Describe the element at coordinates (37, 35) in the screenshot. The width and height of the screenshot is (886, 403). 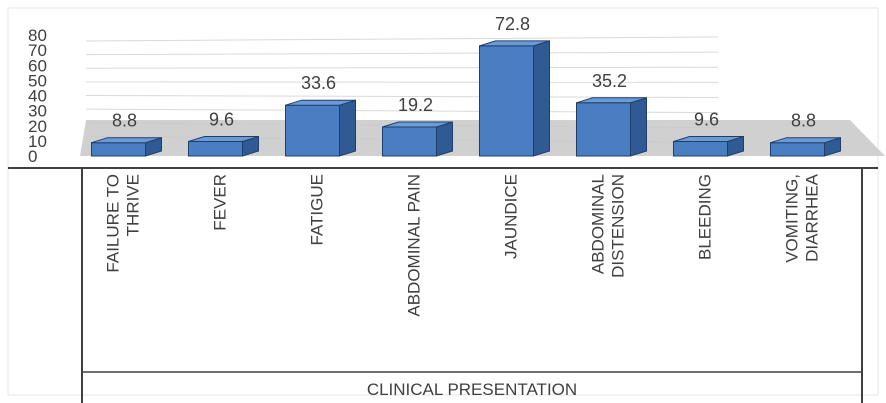
I see `y-tick-label: 80` at that location.